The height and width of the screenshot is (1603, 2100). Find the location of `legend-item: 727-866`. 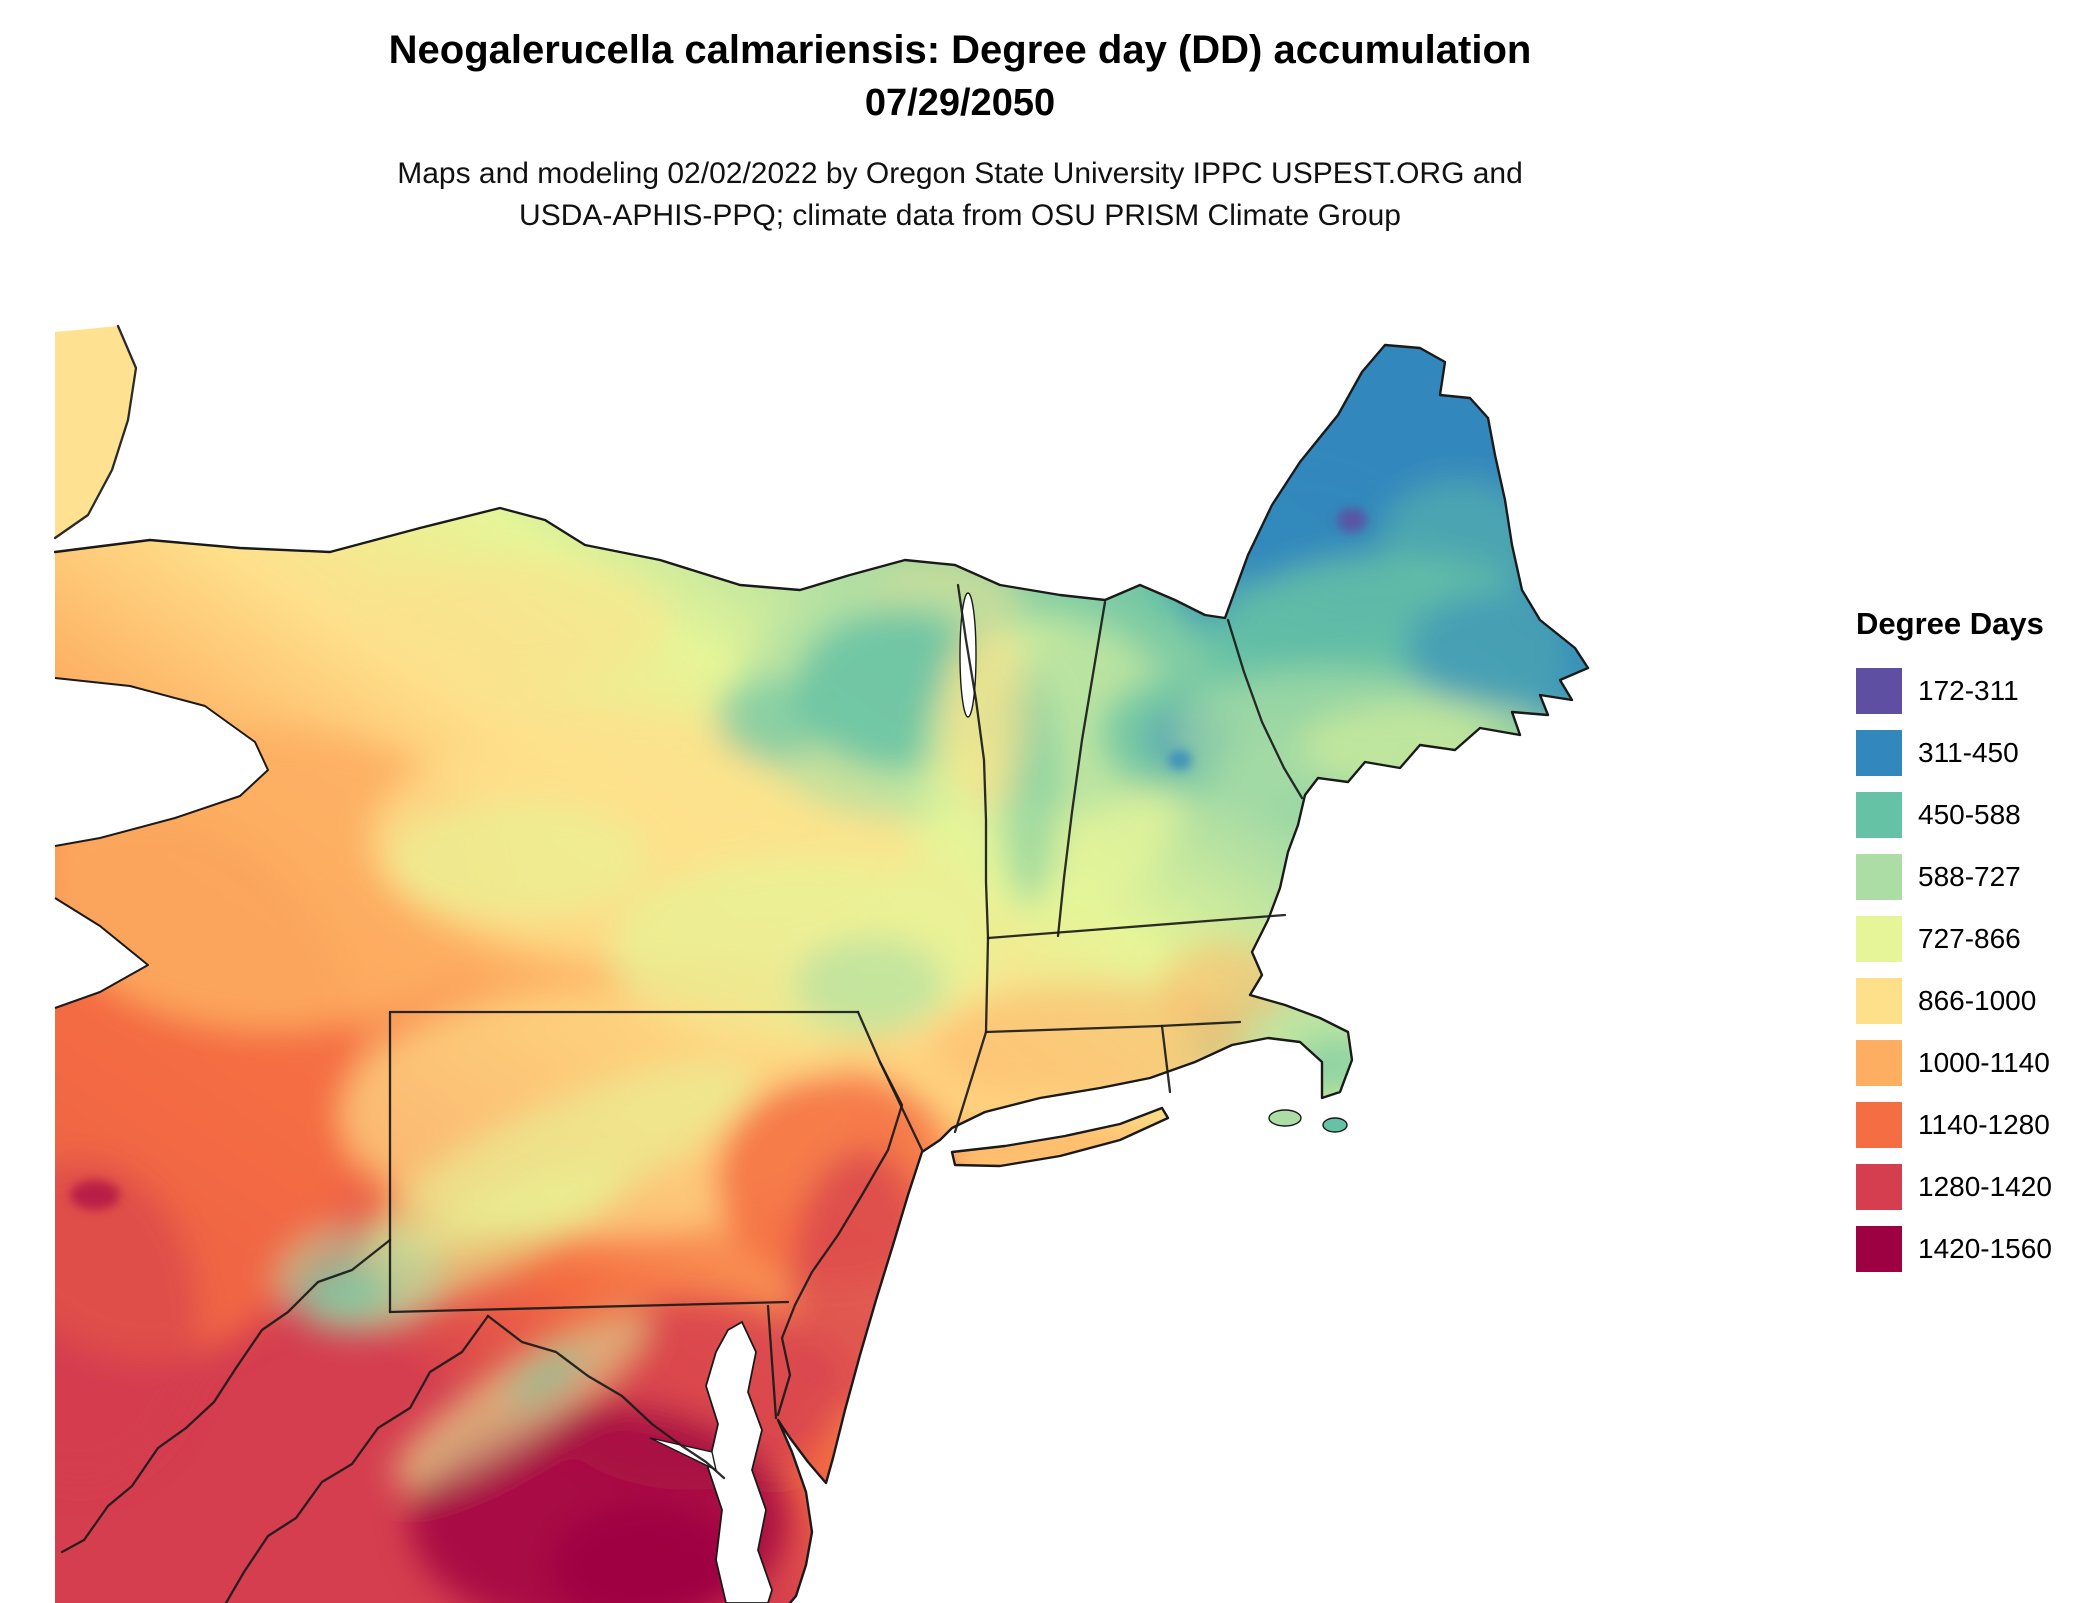

legend-item: 727-866 is located at coordinates (1978, 939).